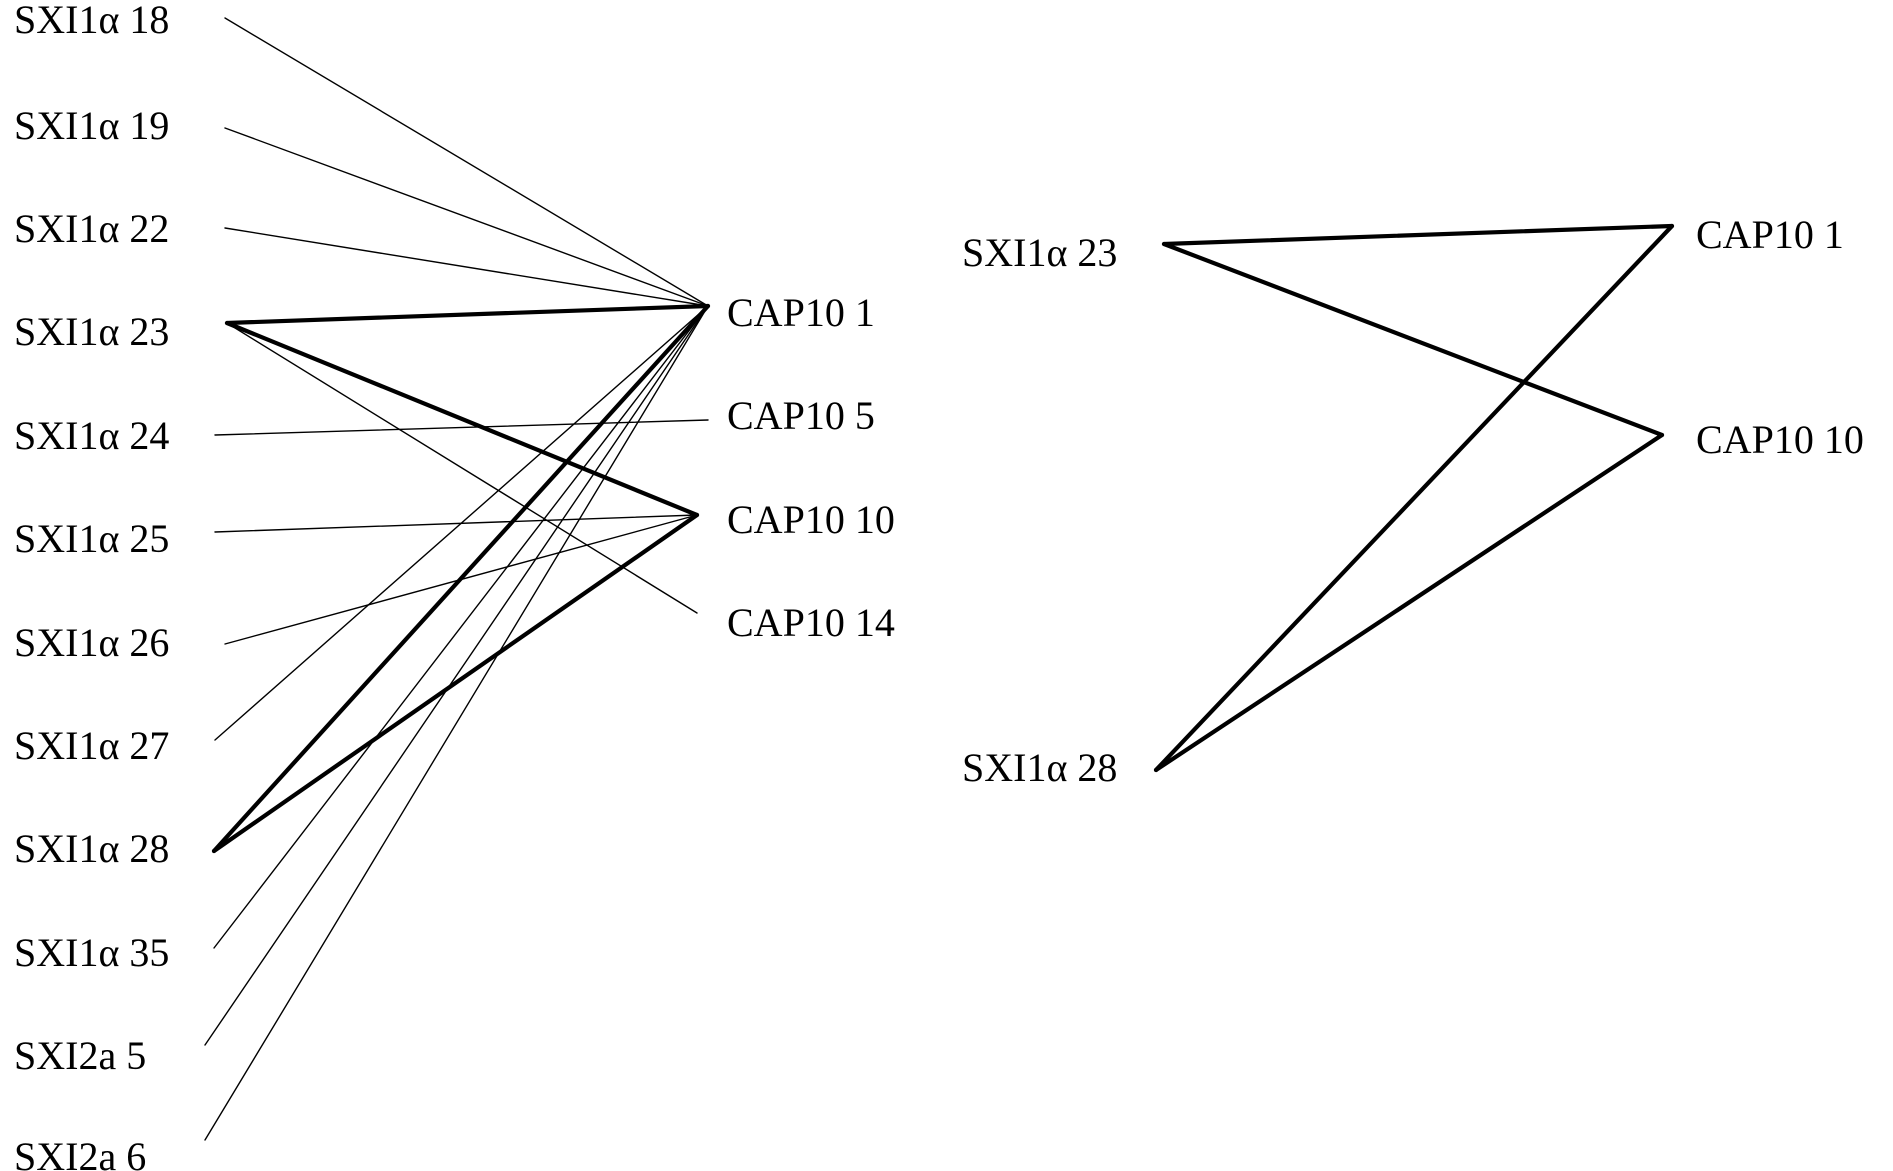 Image resolution: width=1893 pixels, height=1171 pixels. What do you see at coordinates (80, 1055) in the screenshot?
I see `source-label: SXI2a 5` at bounding box center [80, 1055].